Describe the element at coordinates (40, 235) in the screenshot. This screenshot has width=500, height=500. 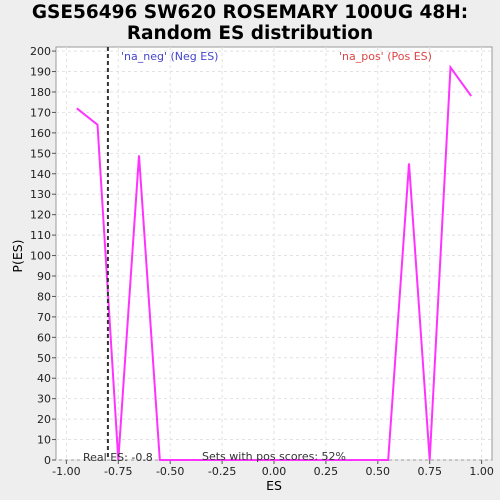
I see `y-tick-label: 110` at that location.